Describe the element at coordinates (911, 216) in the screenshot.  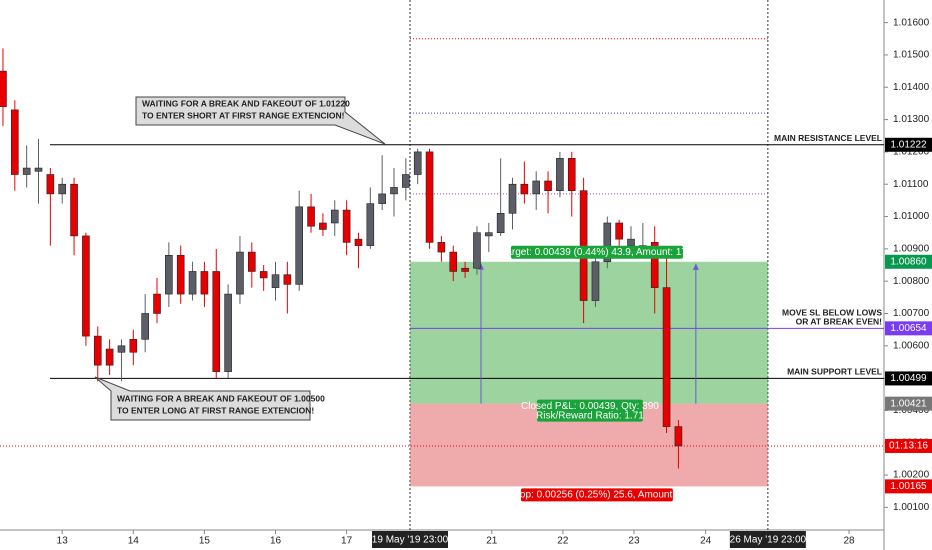
I see `y-tick-label: 1.01000` at that location.